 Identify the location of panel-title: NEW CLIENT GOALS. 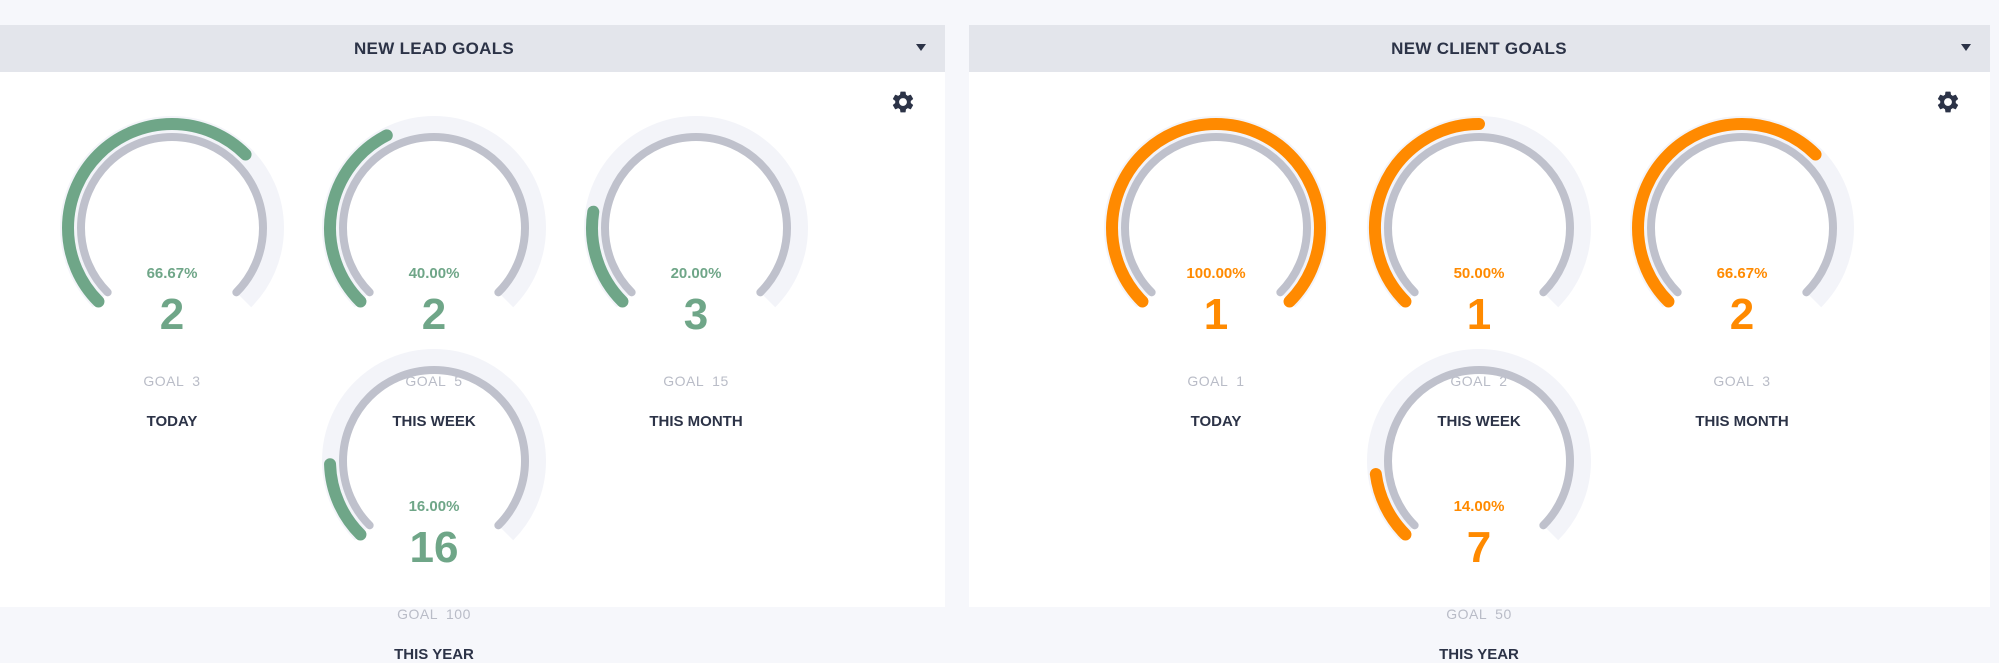
(1479, 48).